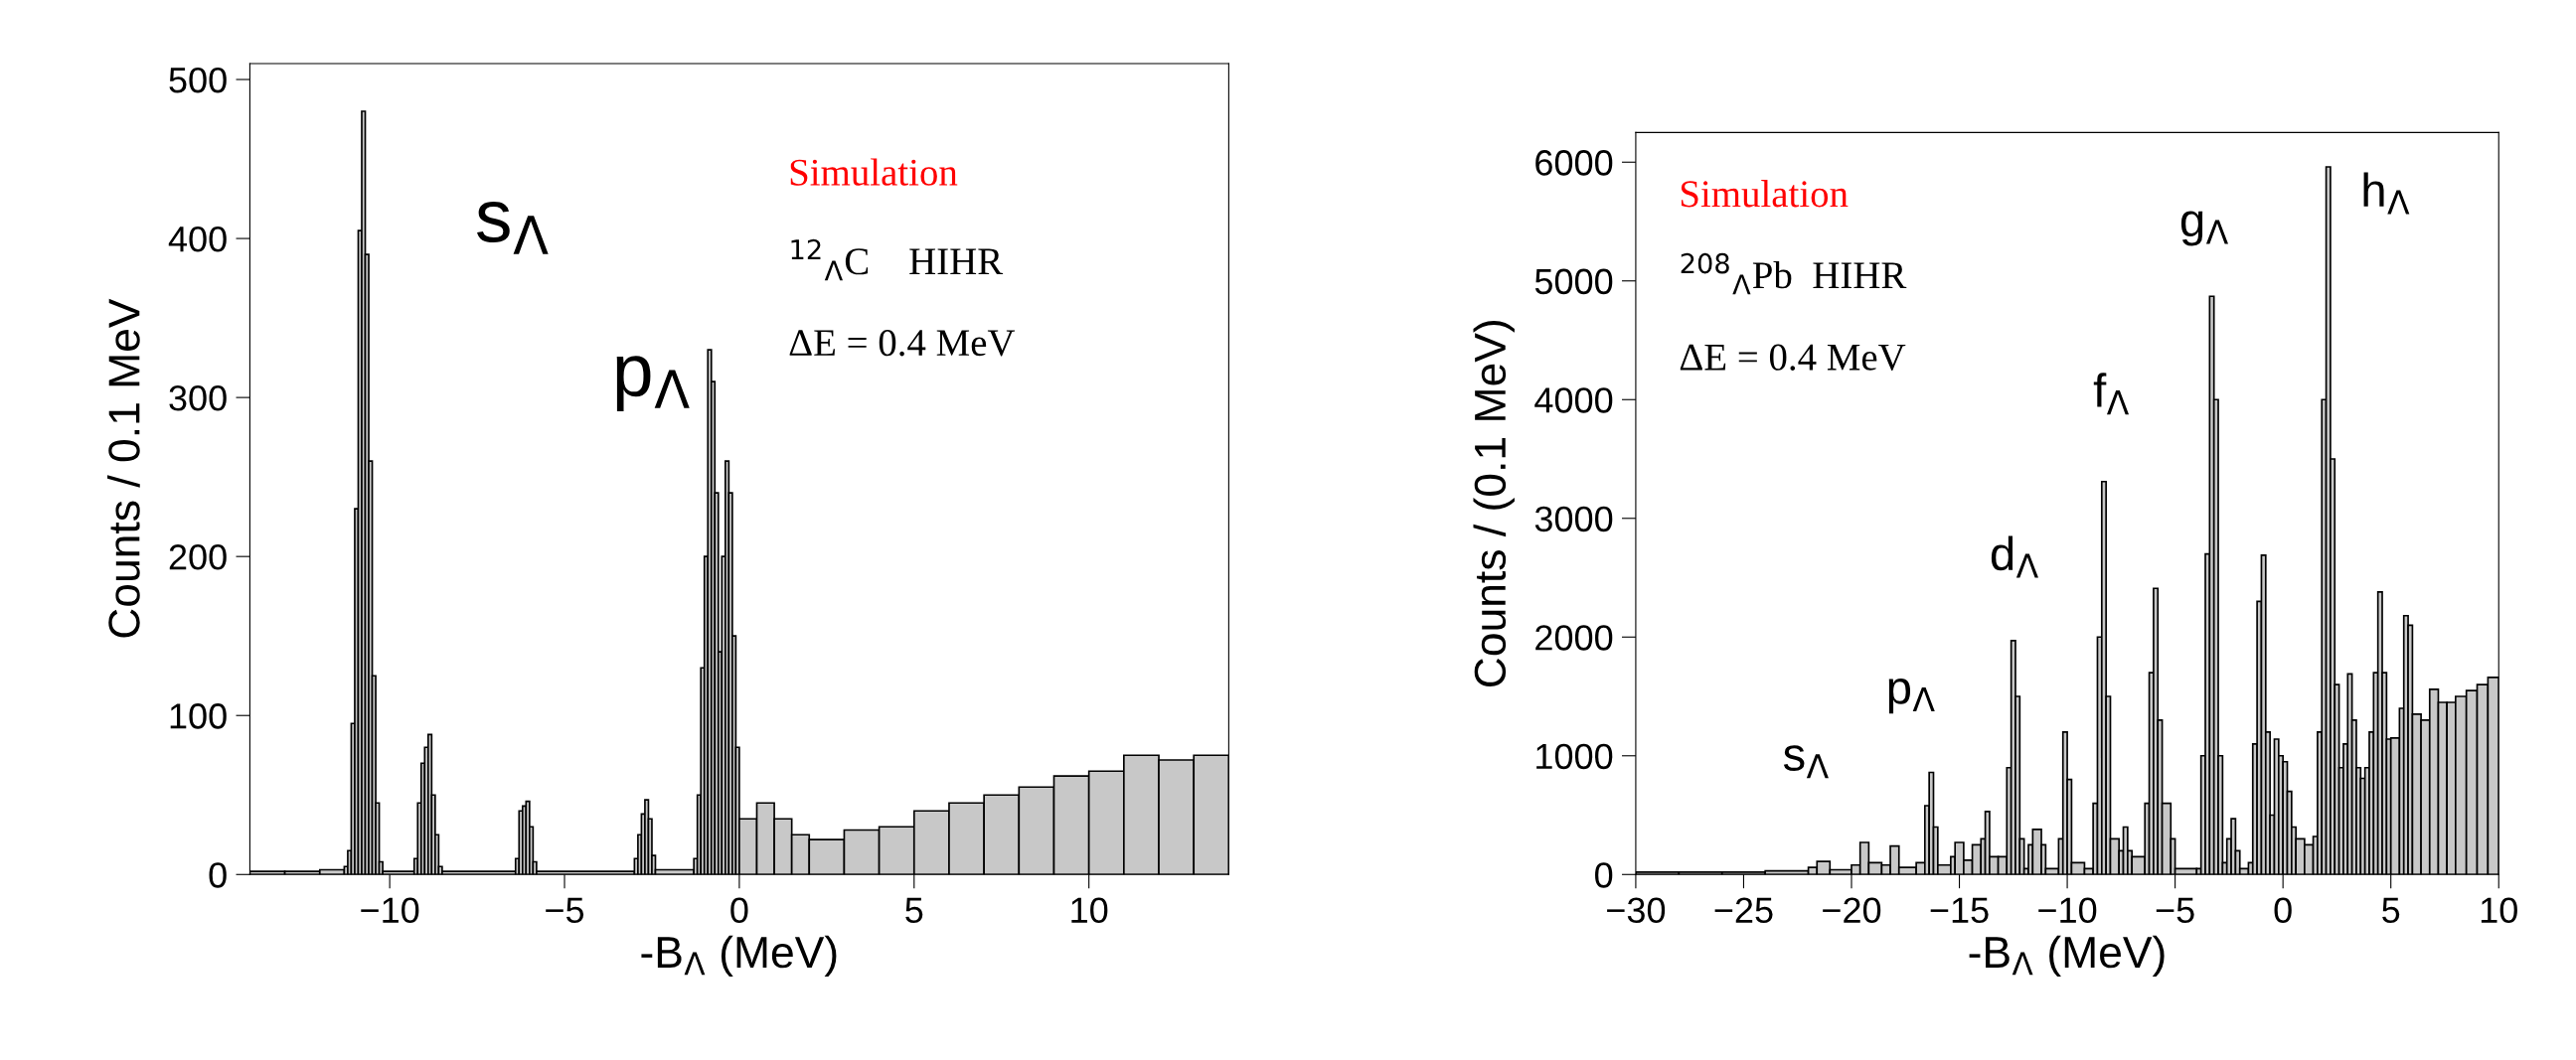 This screenshot has width=2576, height=1060. I want to click on x-tick-label: −20, so click(1852, 910).